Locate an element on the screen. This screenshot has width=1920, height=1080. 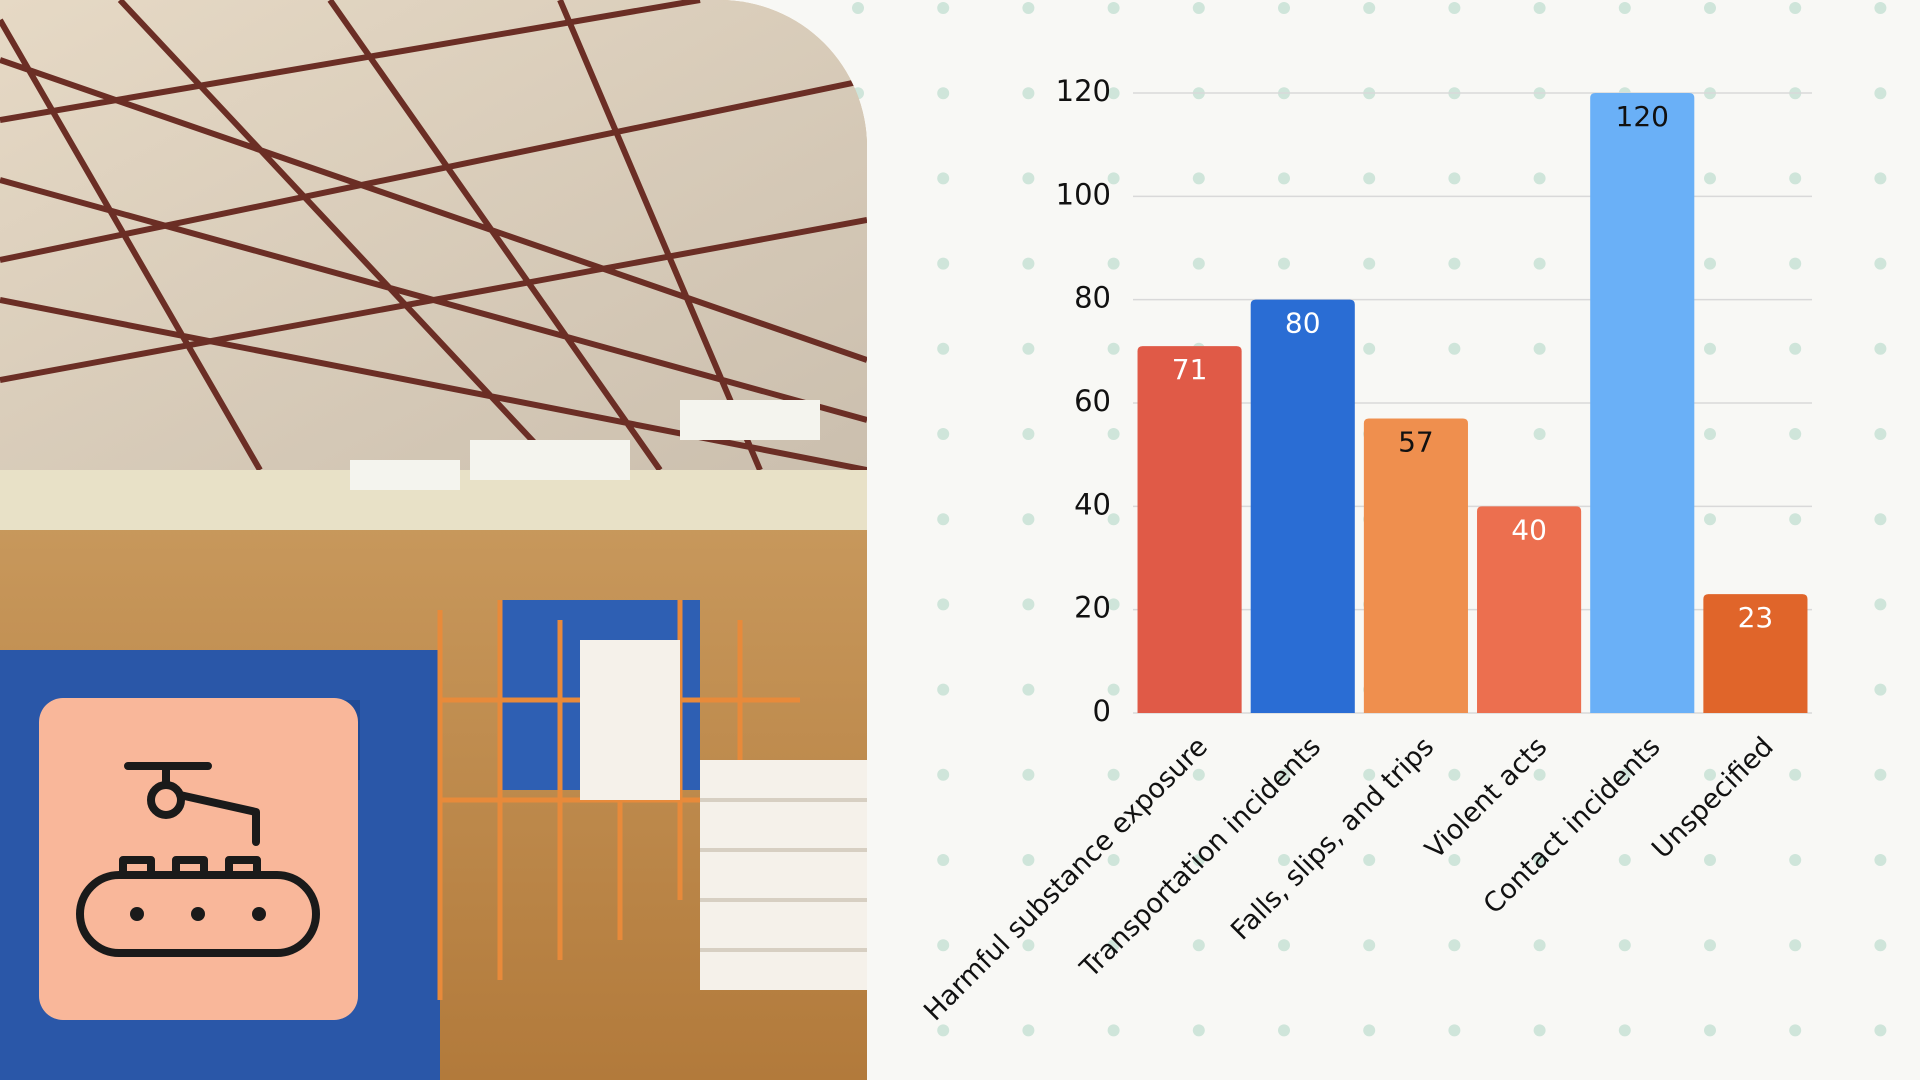
y-tick-label: 40 is located at coordinates (1092, 504).